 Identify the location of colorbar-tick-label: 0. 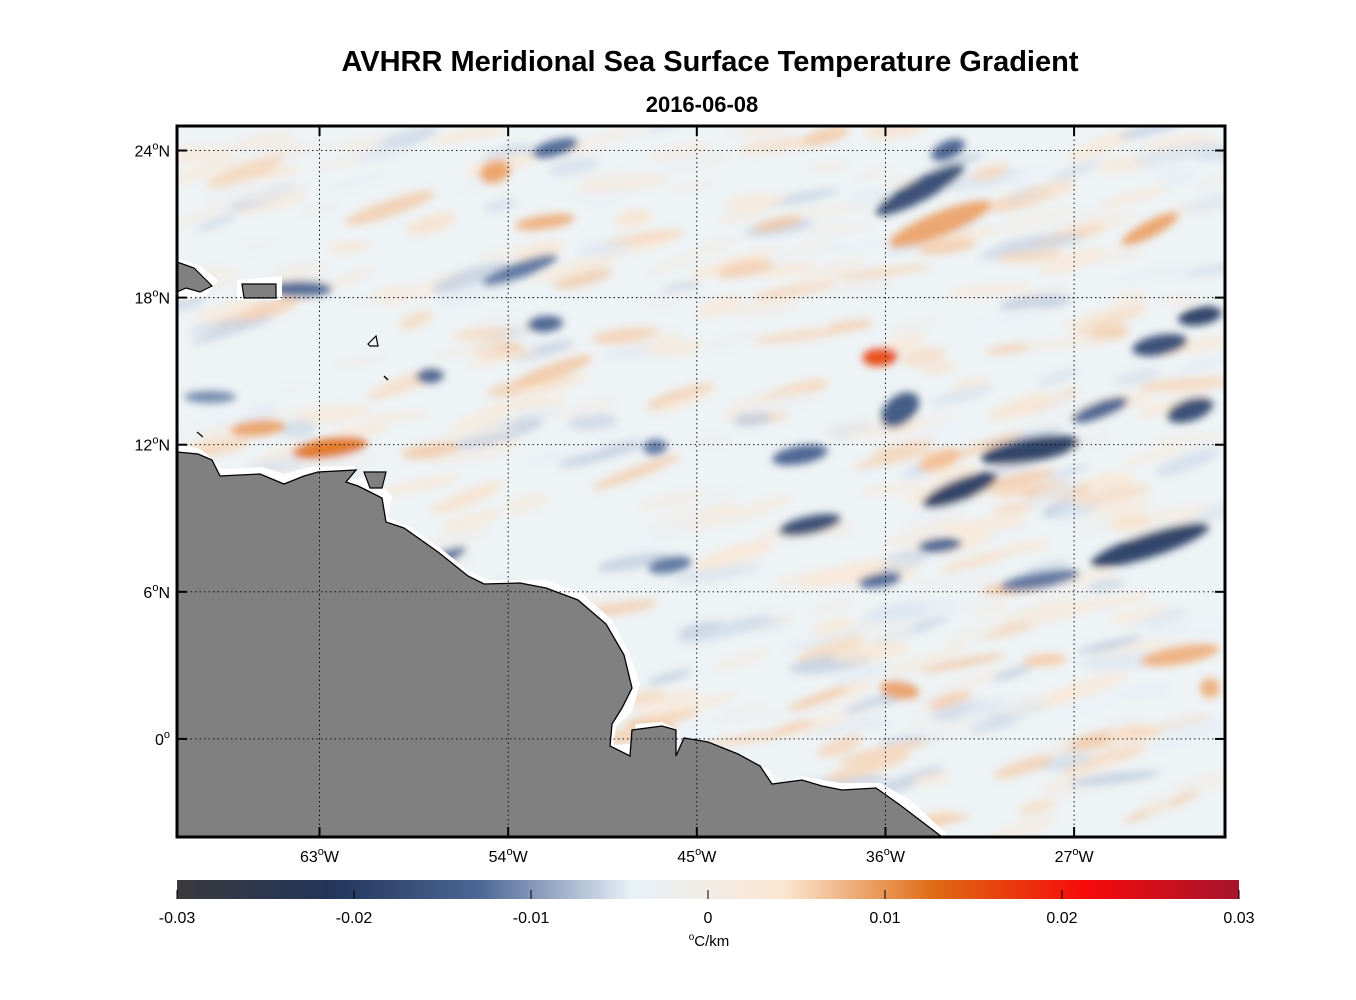
(708, 918).